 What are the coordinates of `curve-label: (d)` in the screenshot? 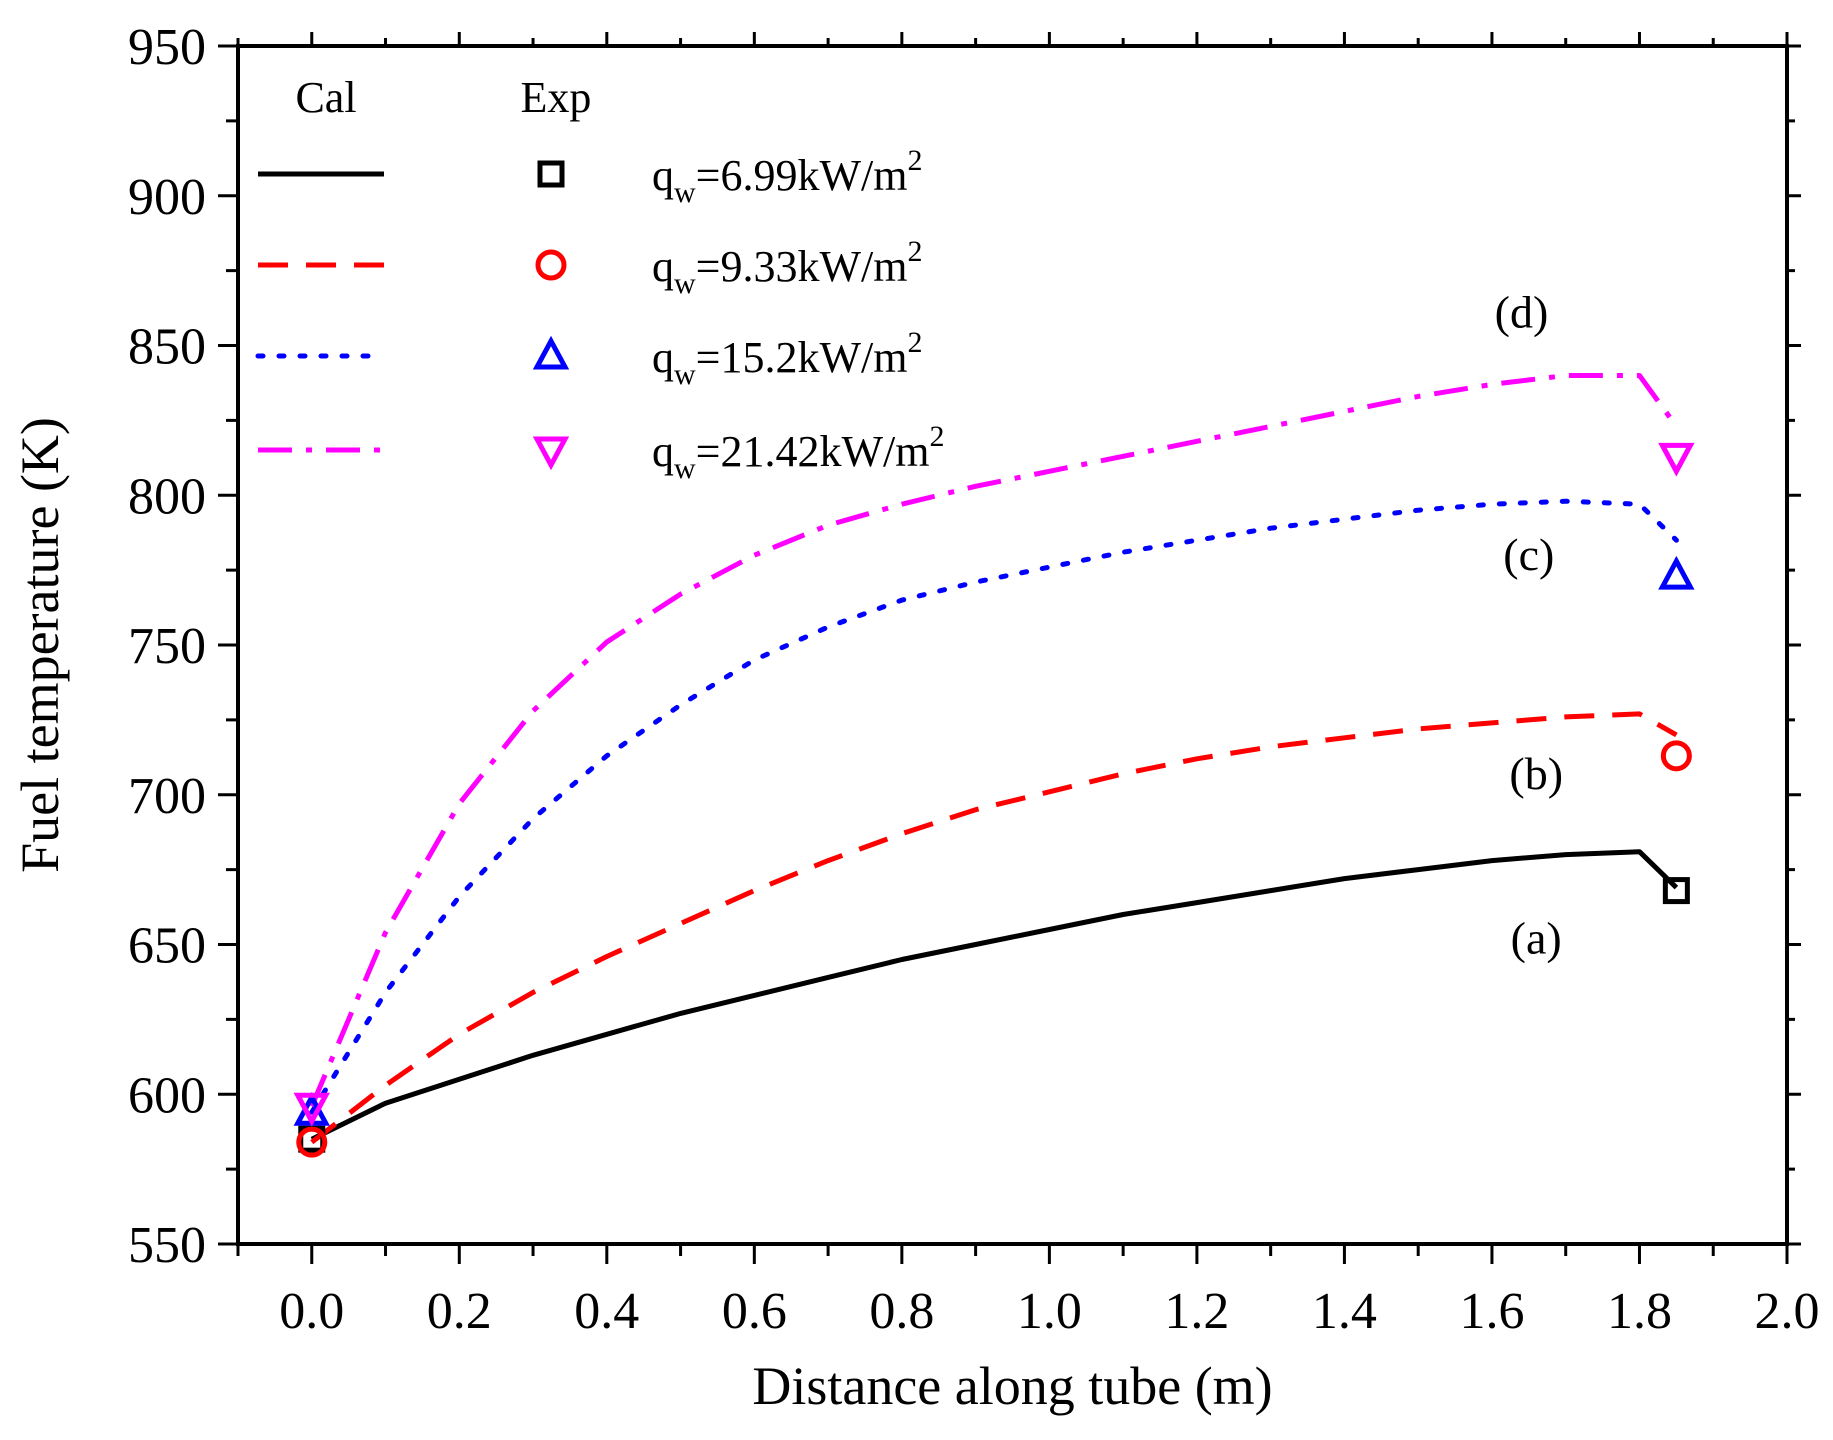 It's located at (1522, 312).